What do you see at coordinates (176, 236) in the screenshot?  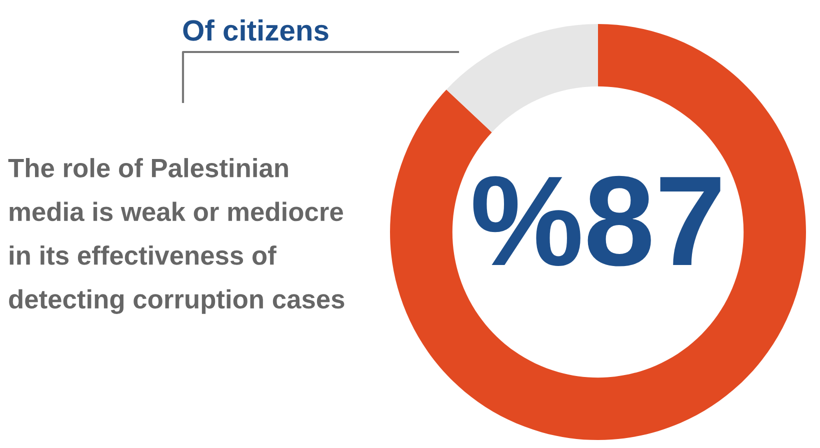 I see `text: The role of Palestinian media is weak or mediocre in its effectiveness of detecting corruption cases` at bounding box center [176, 236].